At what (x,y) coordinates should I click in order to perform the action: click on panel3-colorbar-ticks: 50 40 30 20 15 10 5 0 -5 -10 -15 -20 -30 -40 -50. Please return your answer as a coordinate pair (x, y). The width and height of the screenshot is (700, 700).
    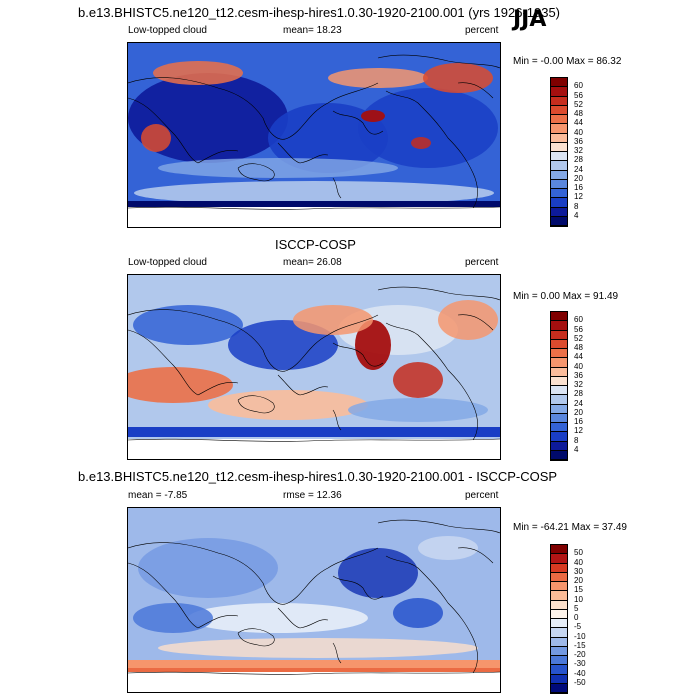
    Looking at the image, I should click on (589, 618).